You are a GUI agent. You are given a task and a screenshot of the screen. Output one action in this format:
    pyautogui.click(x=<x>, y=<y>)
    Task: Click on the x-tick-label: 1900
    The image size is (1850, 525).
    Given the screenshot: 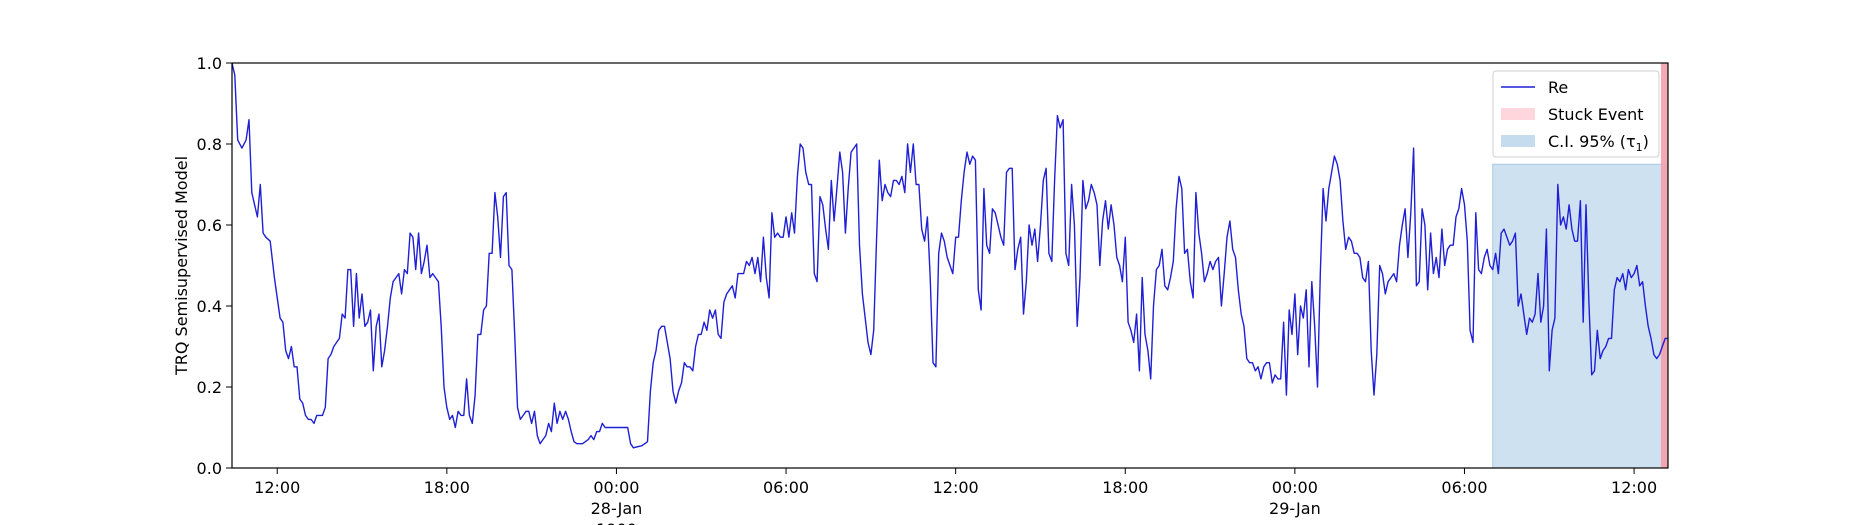 What is the action you would take?
    pyautogui.click(x=616, y=522)
    